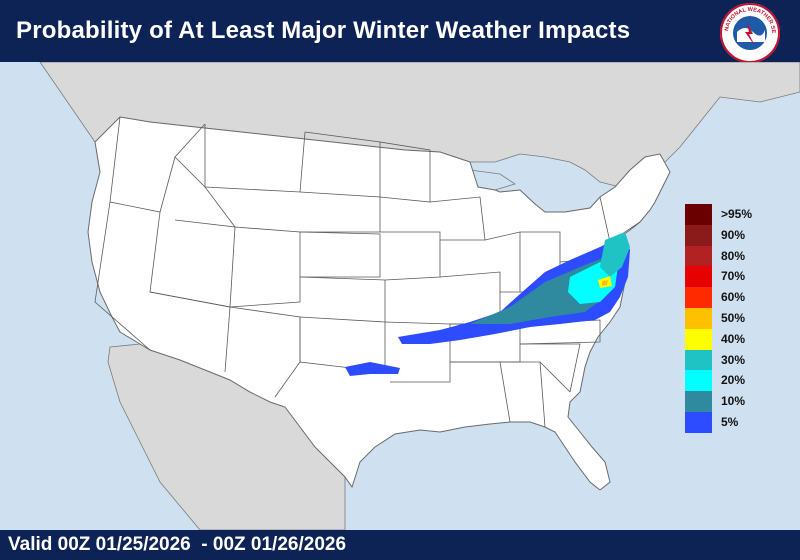  What do you see at coordinates (733, 318) in the screenshot?
I see `legend-label: 50%` at bounding box center [733, 318].